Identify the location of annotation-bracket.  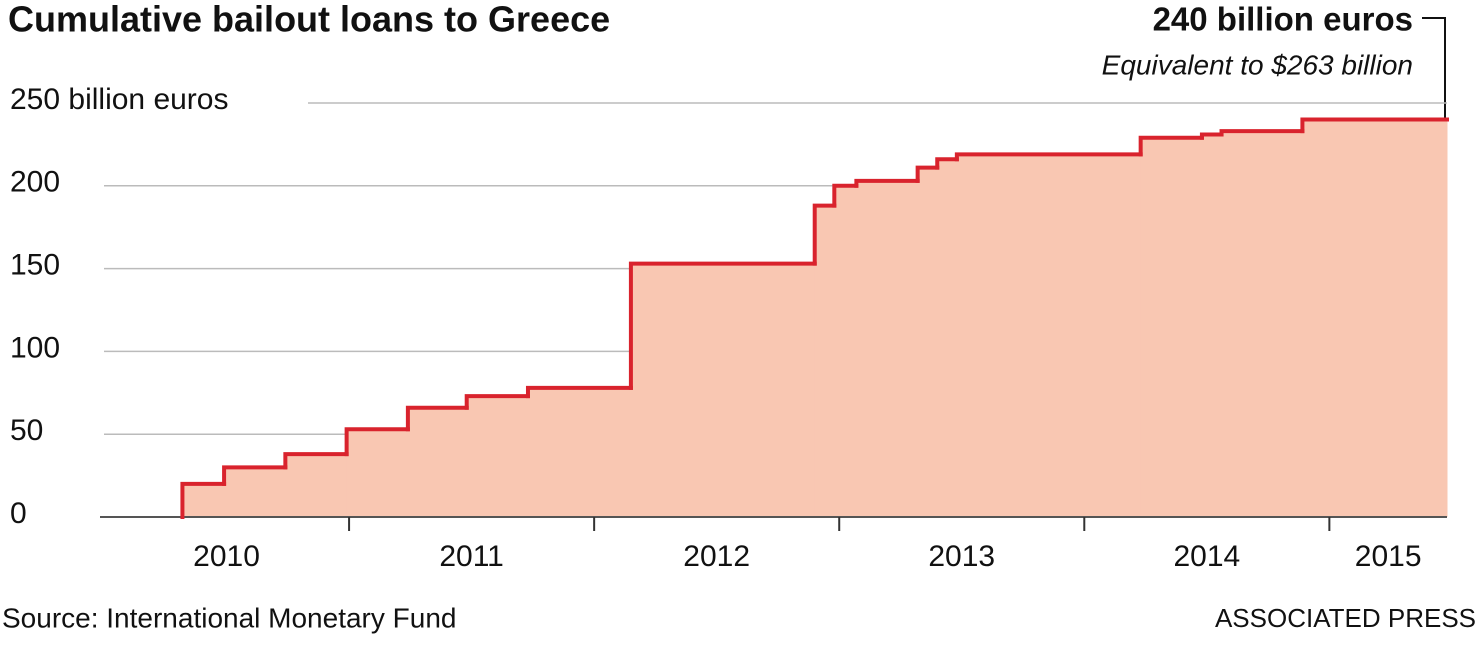
(1434, 67).